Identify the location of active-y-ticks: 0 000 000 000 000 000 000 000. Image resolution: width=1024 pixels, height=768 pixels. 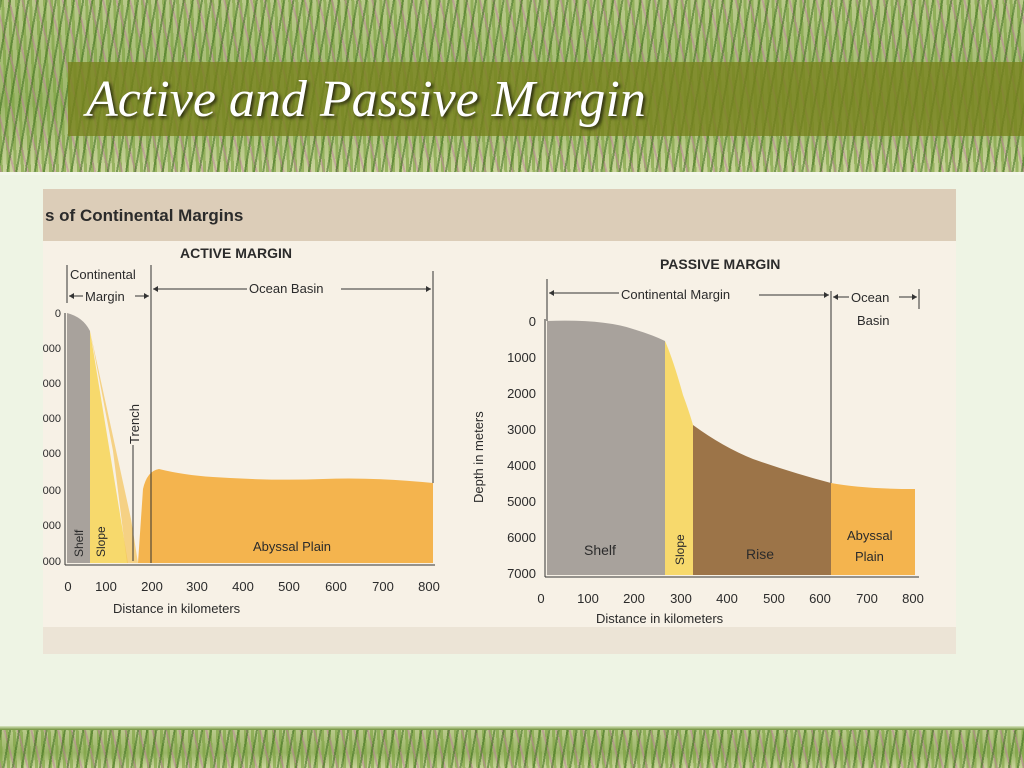
(52, 438).